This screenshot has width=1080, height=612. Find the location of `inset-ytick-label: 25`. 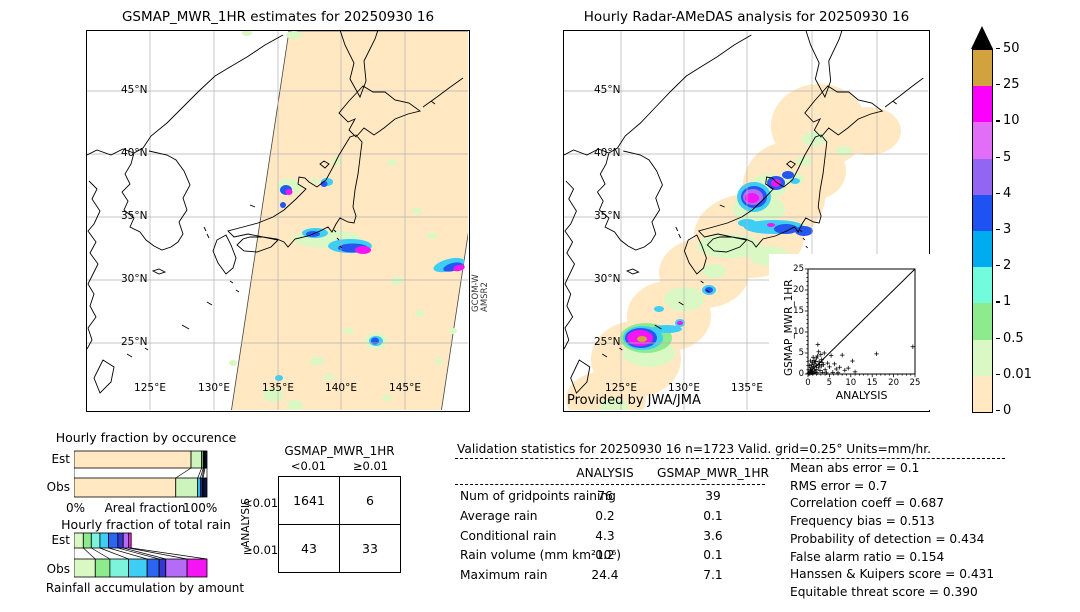

inset-ytick-label: 25 is located at coordinates (798, 269).